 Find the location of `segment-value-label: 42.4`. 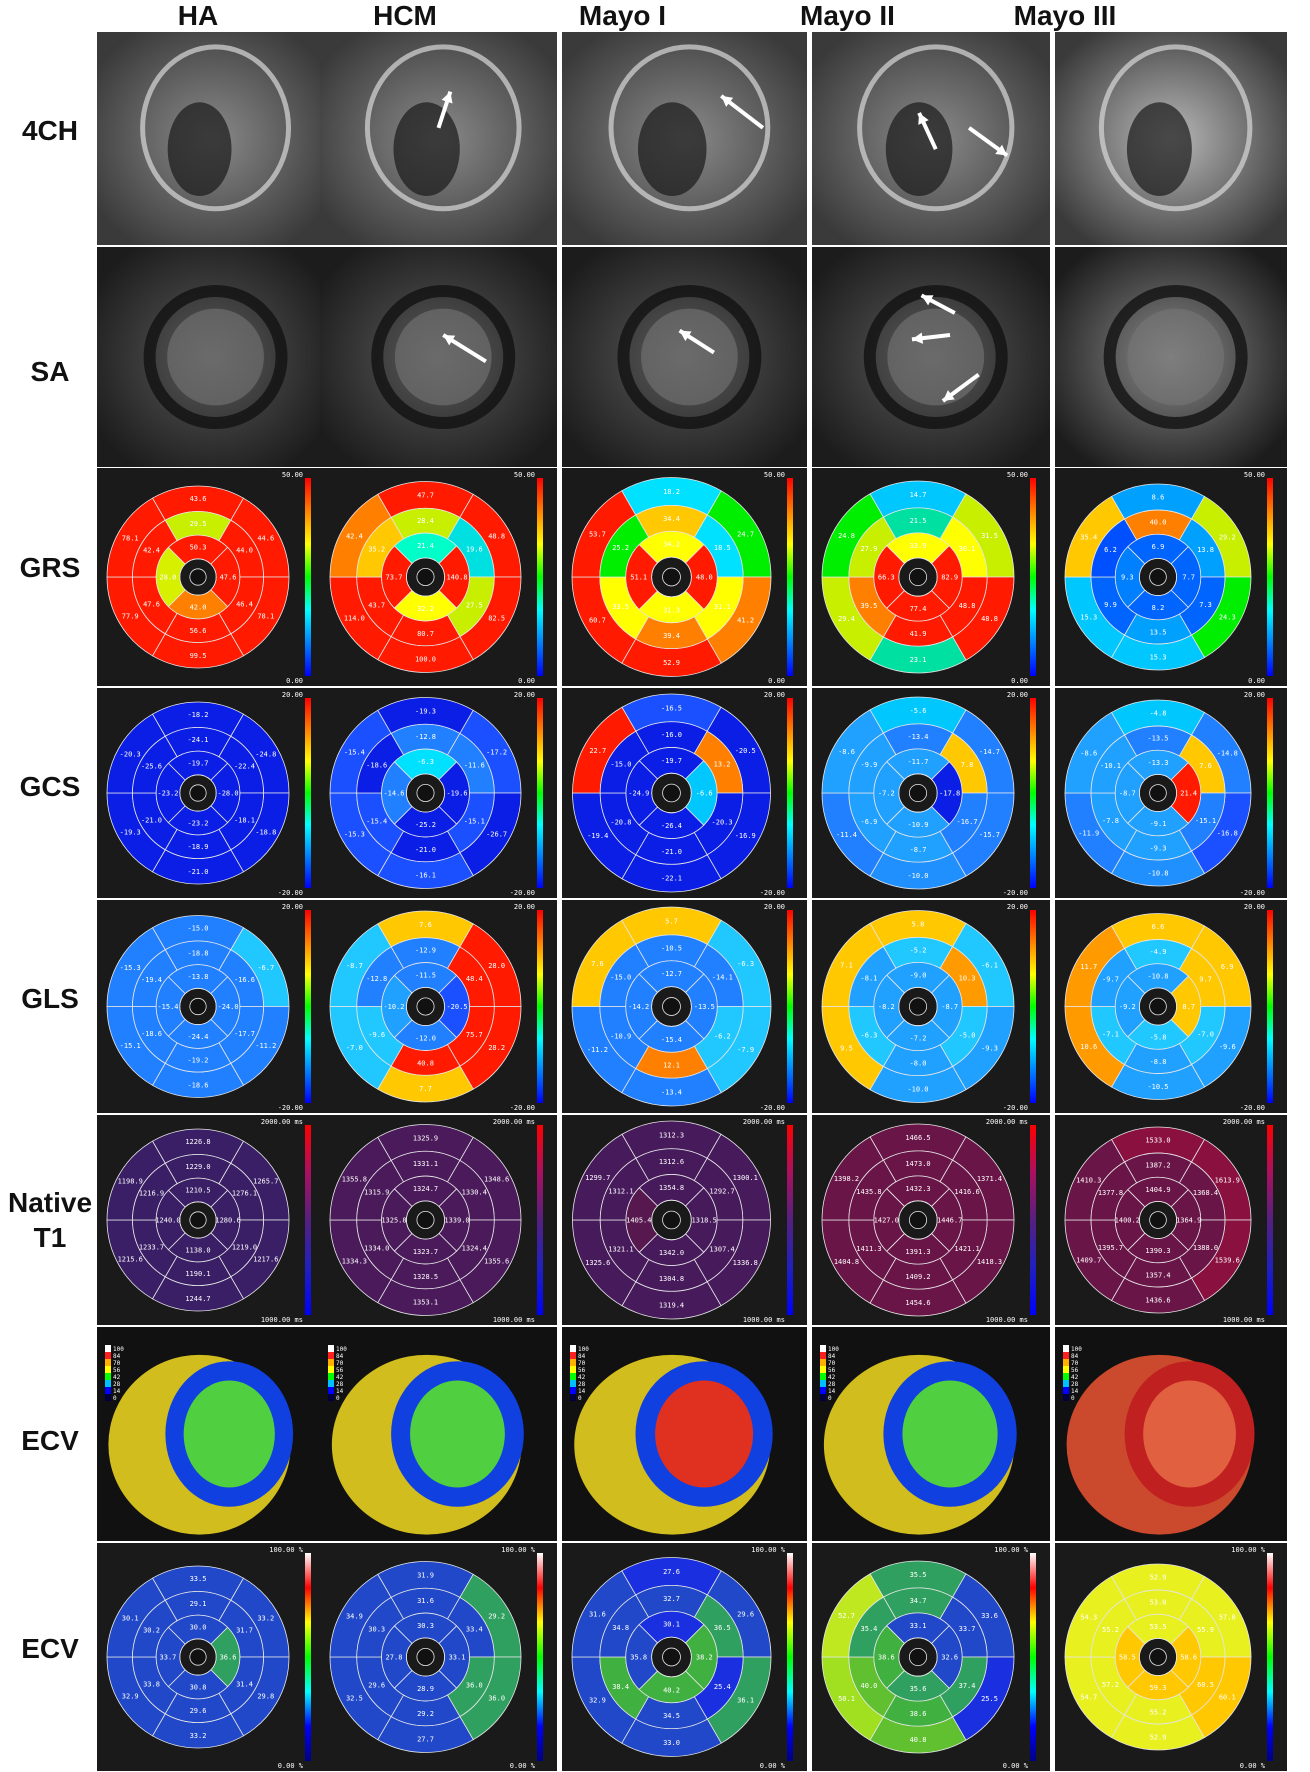

segment-value-label: 42.4 is located at coordinates (151, 551).